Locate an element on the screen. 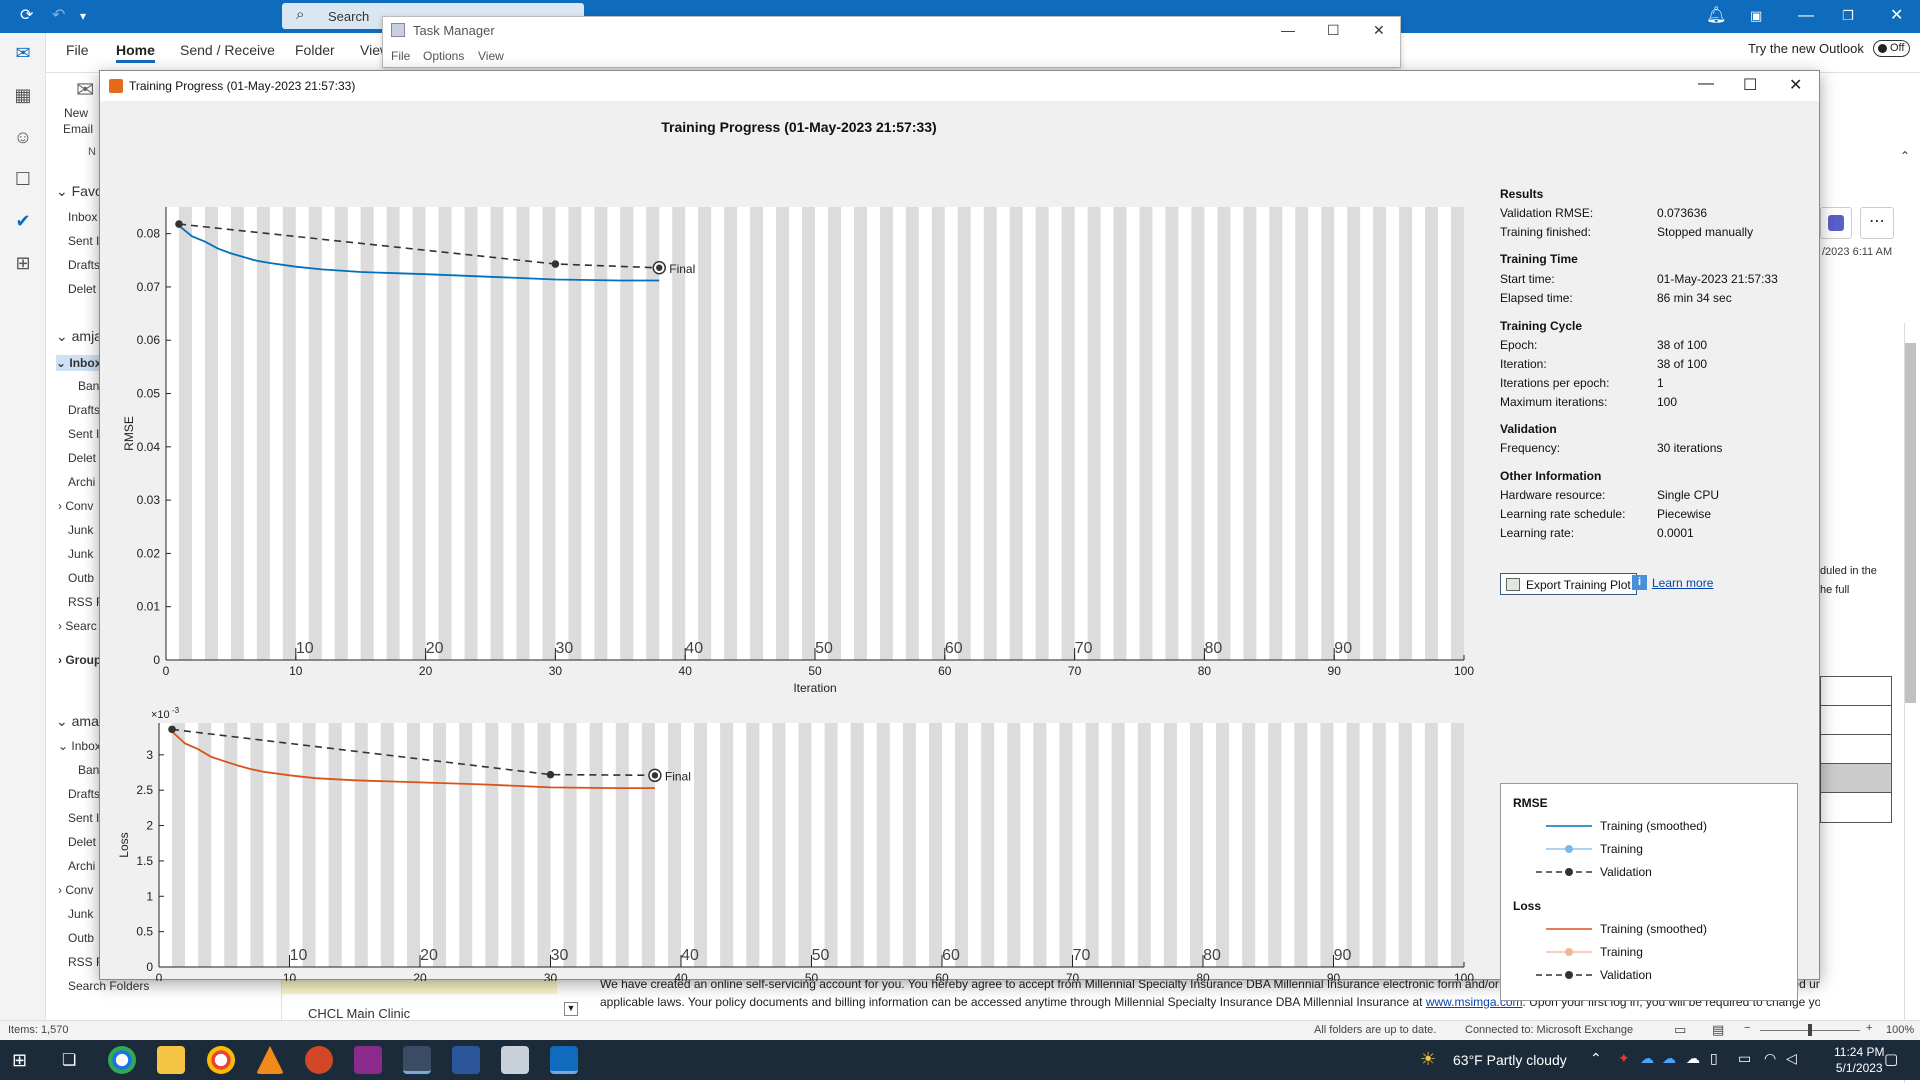 Image resolution: width=1920 pixels, height=1083 pixels. a1-folder-1: Drafts is located at coordinates (84, 410).